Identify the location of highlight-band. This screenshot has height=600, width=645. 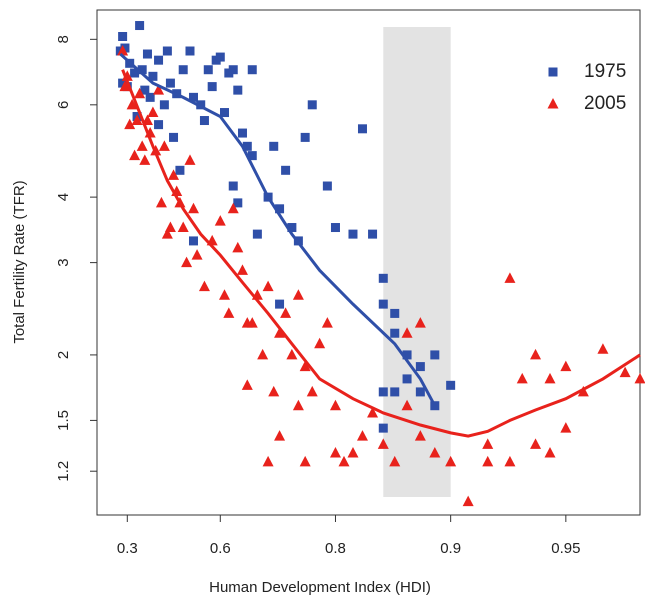
(417, 262).